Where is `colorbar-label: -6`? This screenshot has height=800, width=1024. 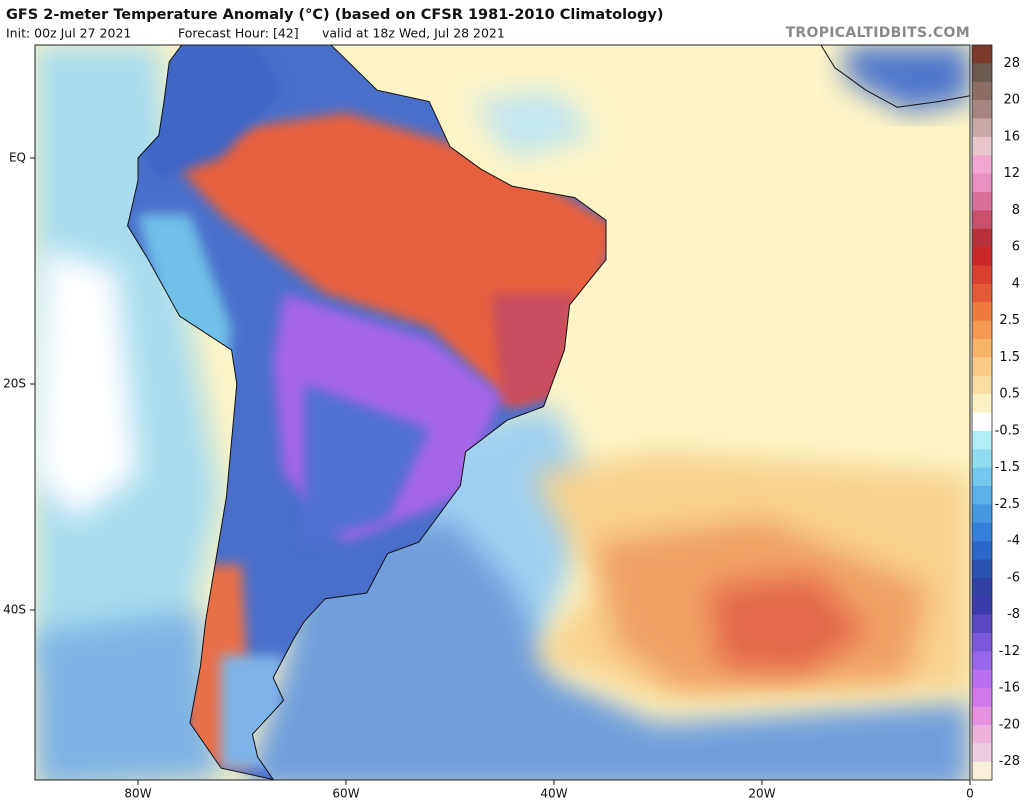 colorbar-label: -6 is located at coordinates (1013, 577).